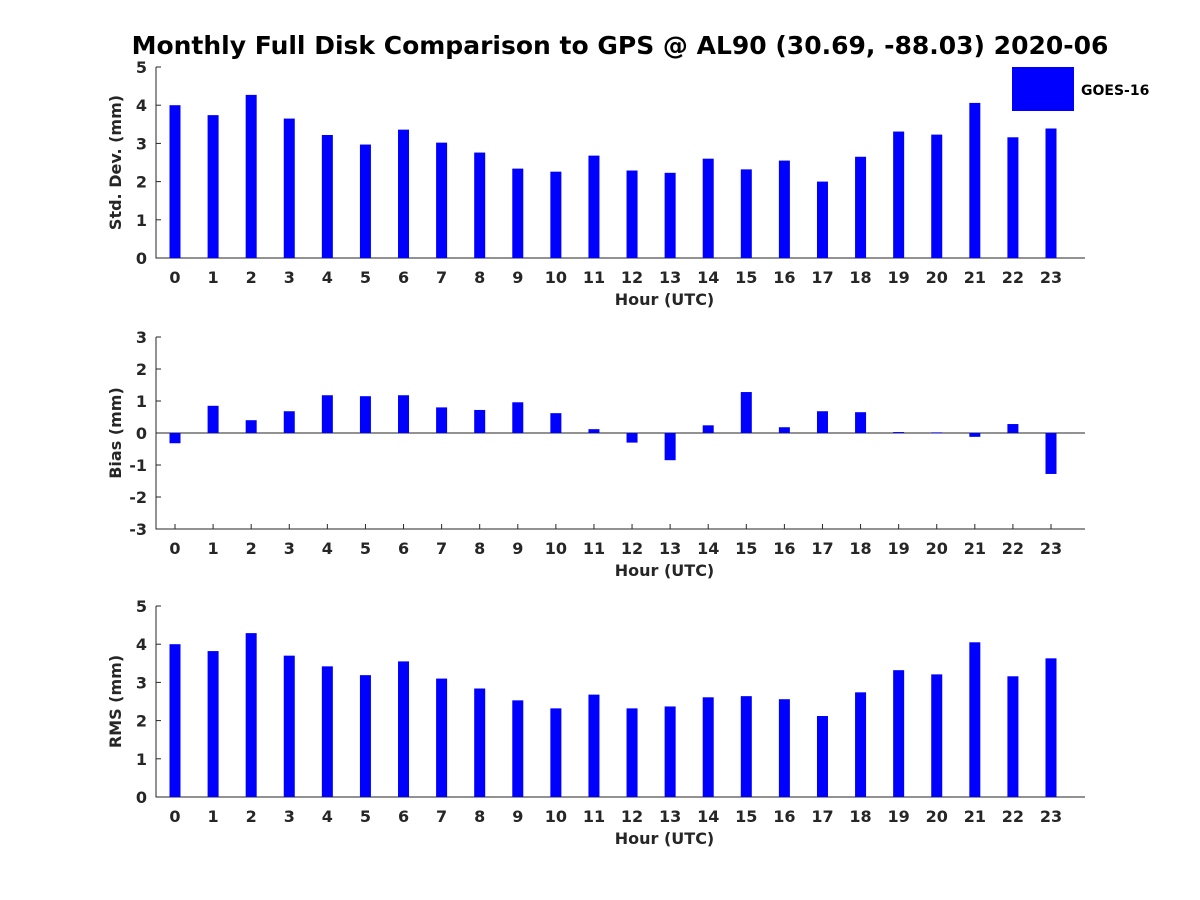 The image size is (1200, 900). Describe the element at coordinates (975, 277) in the screenshot. I see `x-tick-label: 21` at that location.